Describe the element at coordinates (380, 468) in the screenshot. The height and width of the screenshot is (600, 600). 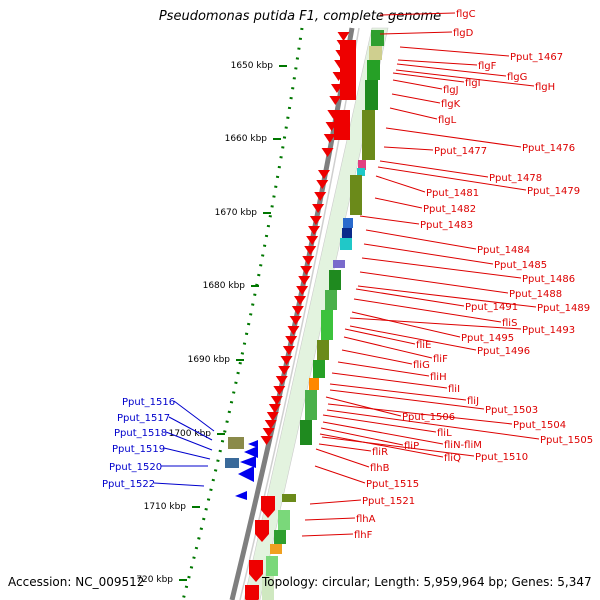
I see `gene-label: flhB` at that location.